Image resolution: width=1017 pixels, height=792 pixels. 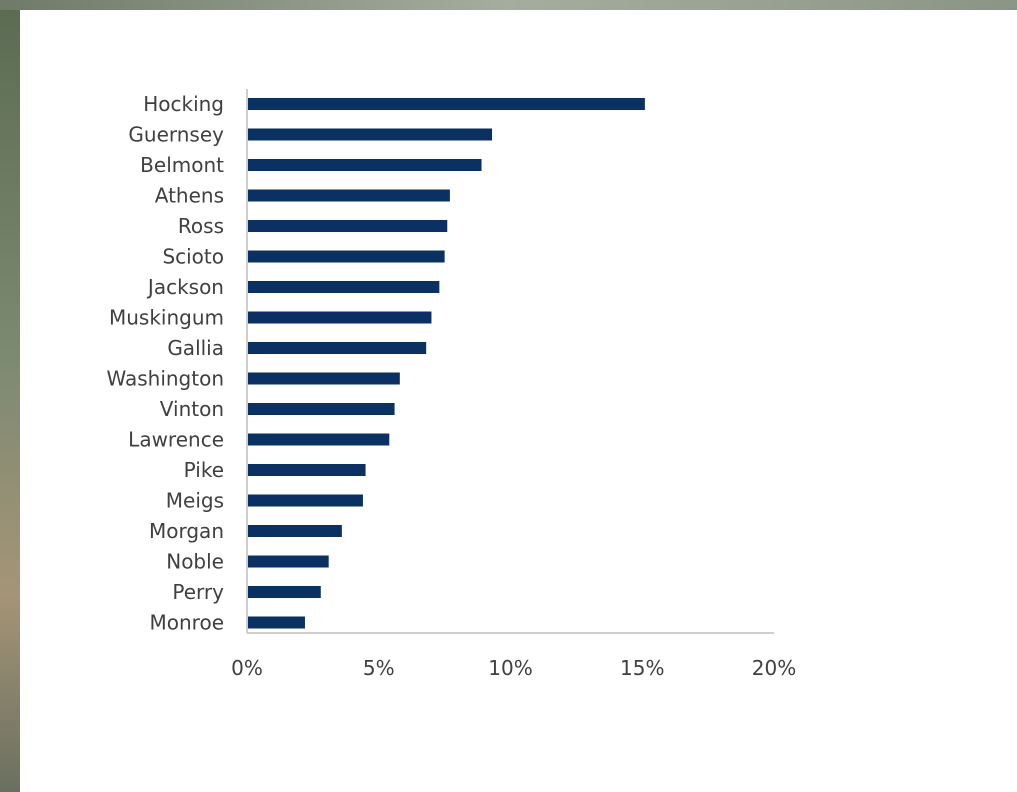 I want to click on bar-muskingum, so click(x=340, y=317).